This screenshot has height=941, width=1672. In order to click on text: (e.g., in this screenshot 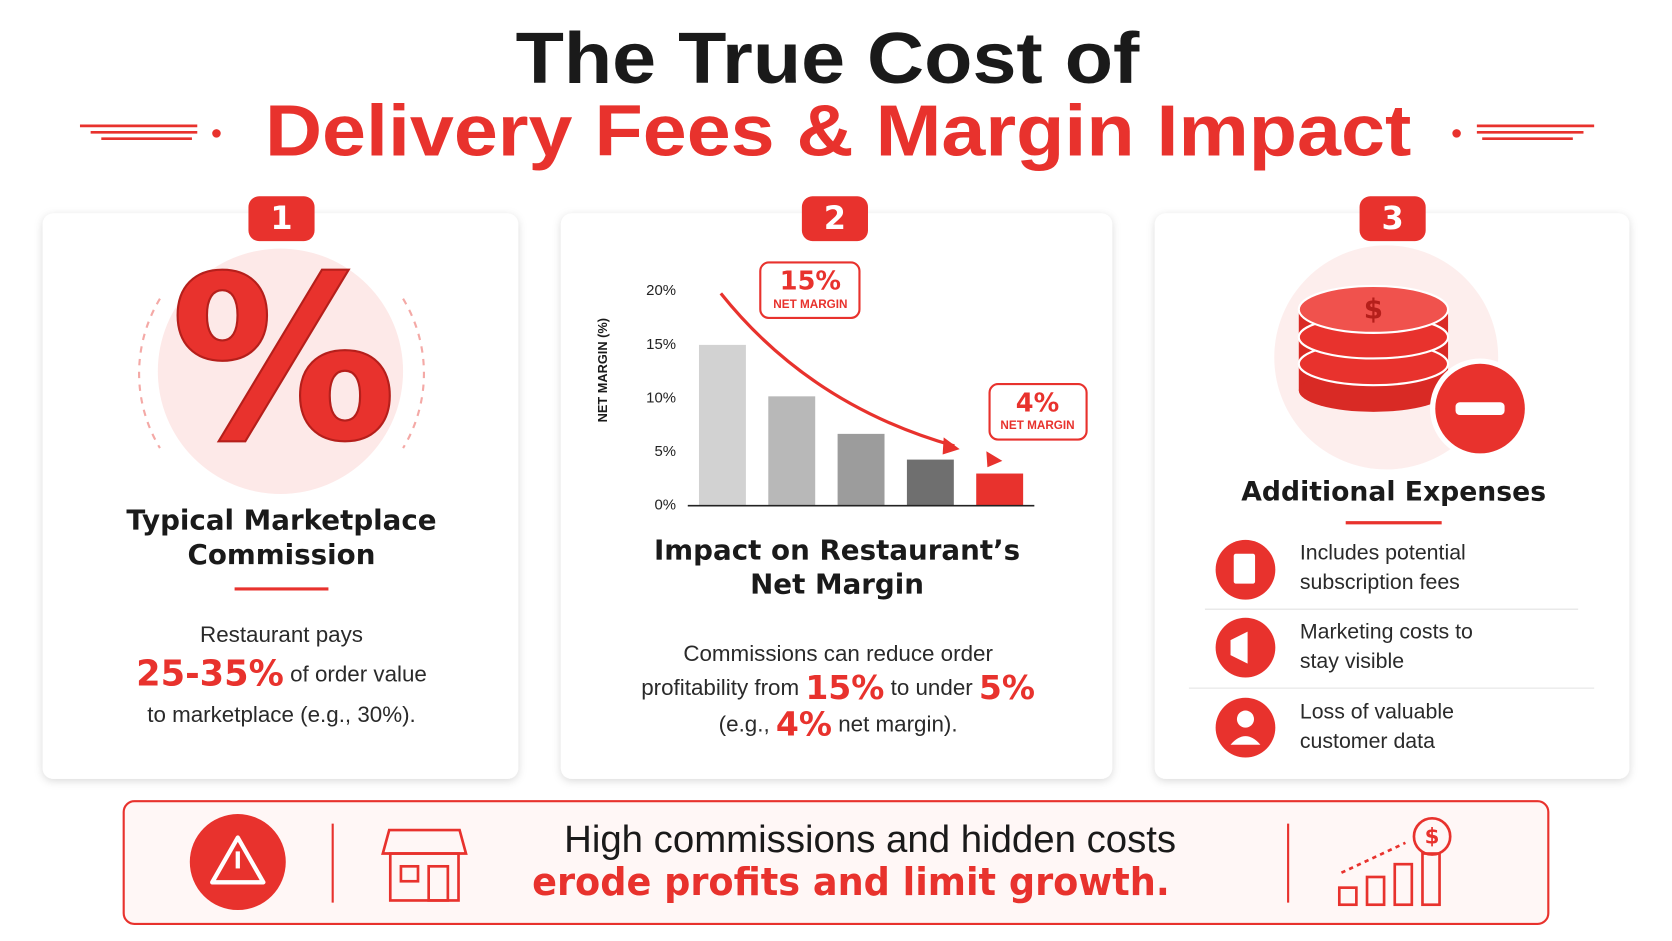, I will do `click(744, 723)`.